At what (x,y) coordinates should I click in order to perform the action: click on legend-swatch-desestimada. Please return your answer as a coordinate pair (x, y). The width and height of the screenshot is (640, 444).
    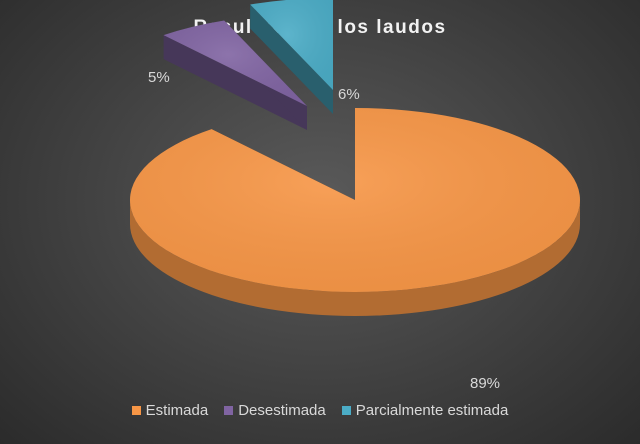
    Looking at the image, I should click on (229, 410).